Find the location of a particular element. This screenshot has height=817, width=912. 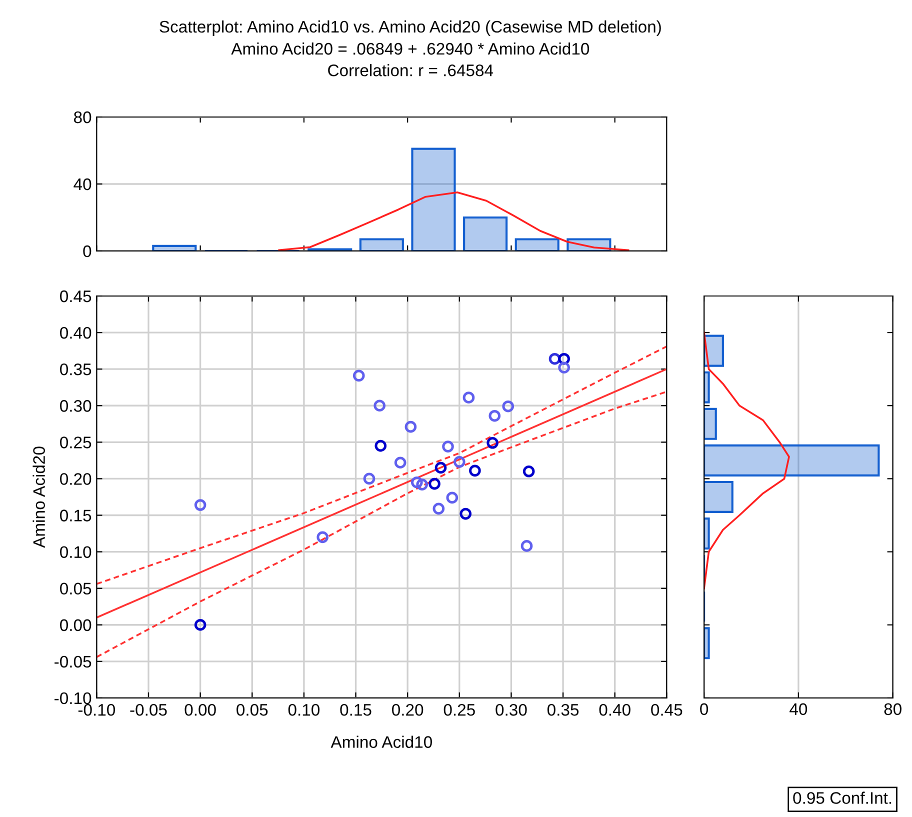

x-tick-label: 0.10 is located at coordinates (304, 710).